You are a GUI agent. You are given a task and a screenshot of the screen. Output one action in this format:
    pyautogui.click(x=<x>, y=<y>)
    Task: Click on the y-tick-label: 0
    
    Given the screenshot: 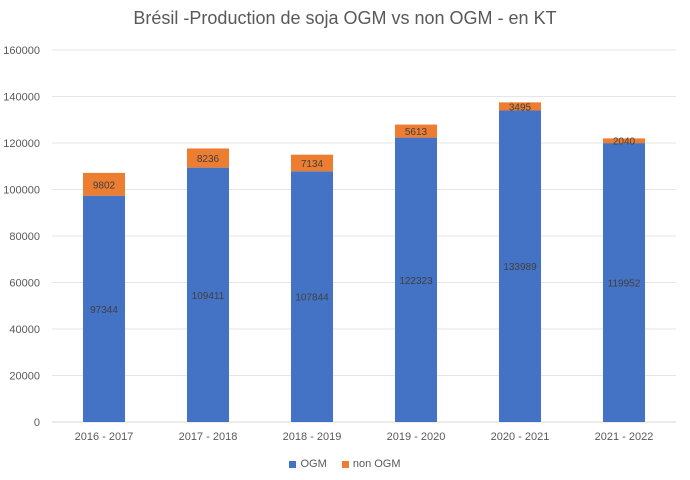 What is the action you would take?
    pyautogui.click(x=37, y=423)
    